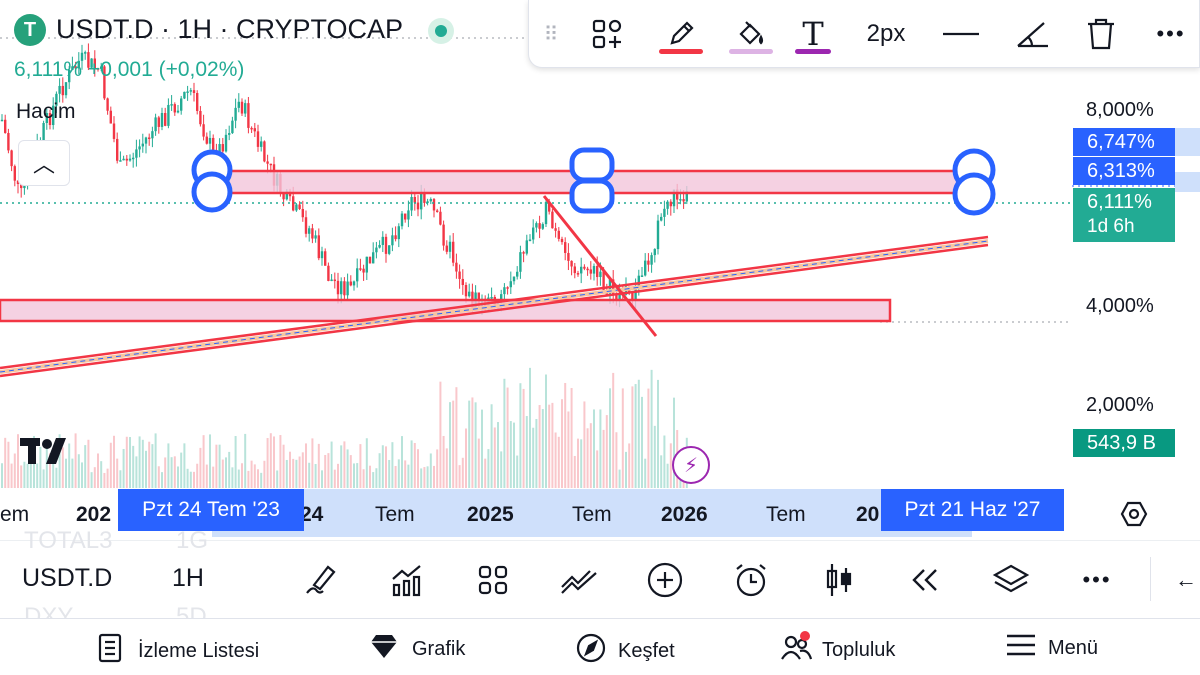 This screenshot has height=675, width=1200. I want to click on angle-icon, so click(1033, 34).